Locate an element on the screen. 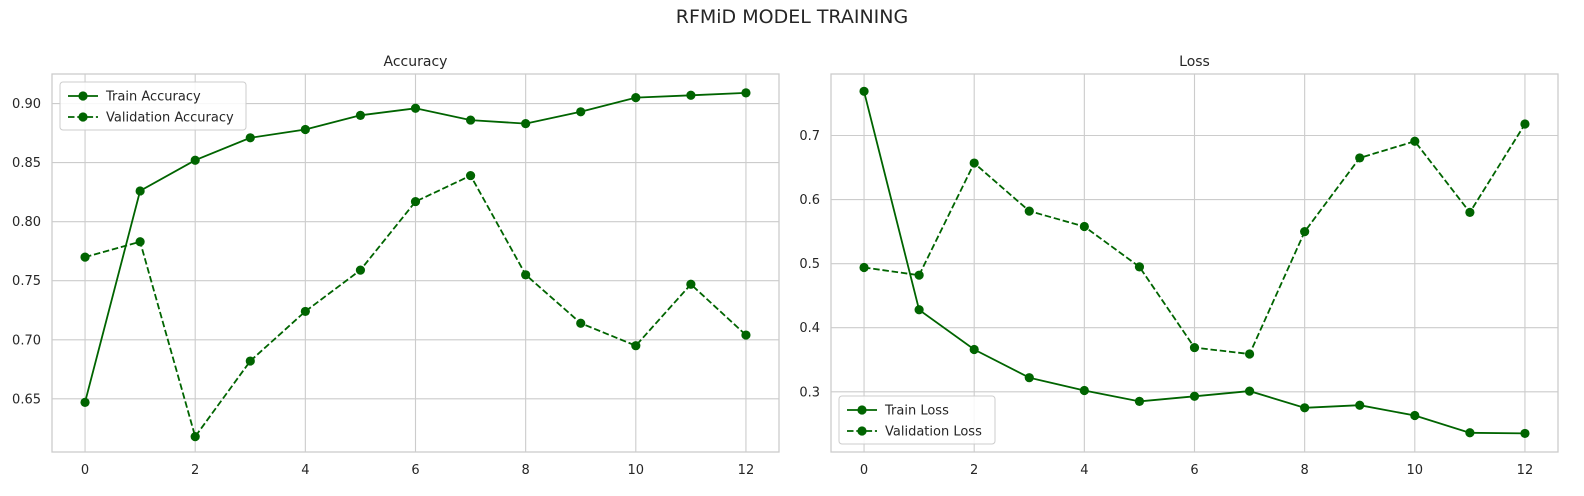 The width and height of the screenshot is (1584, 496). legend-label: Validation Accuracy is located at coordinates (170, 118).